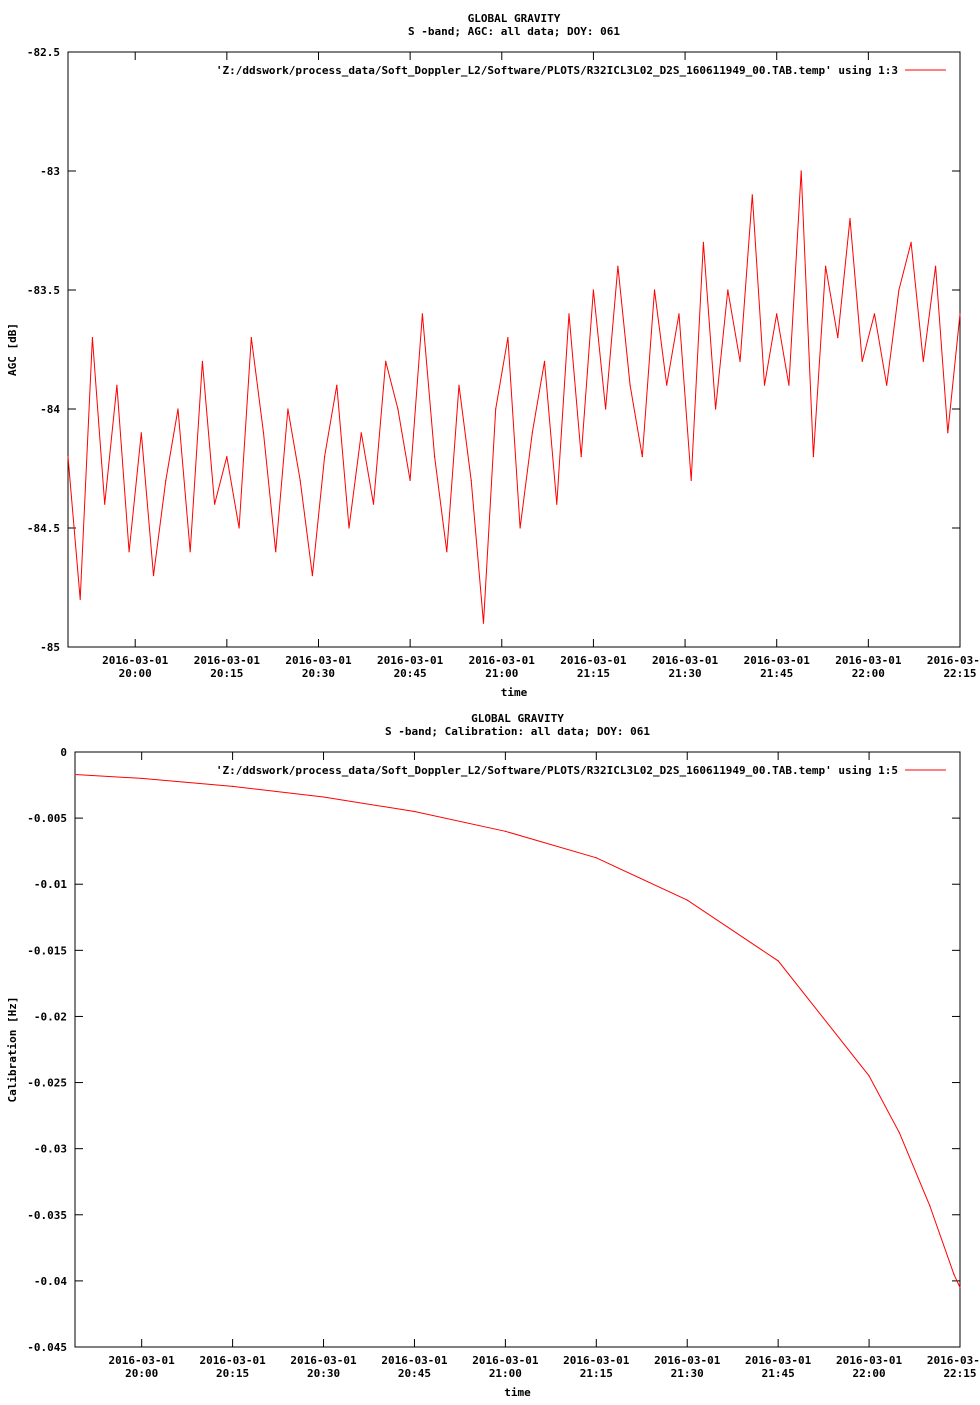  Describe the element at coordinates (47, 1083) in the screenshot. I see `y-tick-label: -0.025` at that location.